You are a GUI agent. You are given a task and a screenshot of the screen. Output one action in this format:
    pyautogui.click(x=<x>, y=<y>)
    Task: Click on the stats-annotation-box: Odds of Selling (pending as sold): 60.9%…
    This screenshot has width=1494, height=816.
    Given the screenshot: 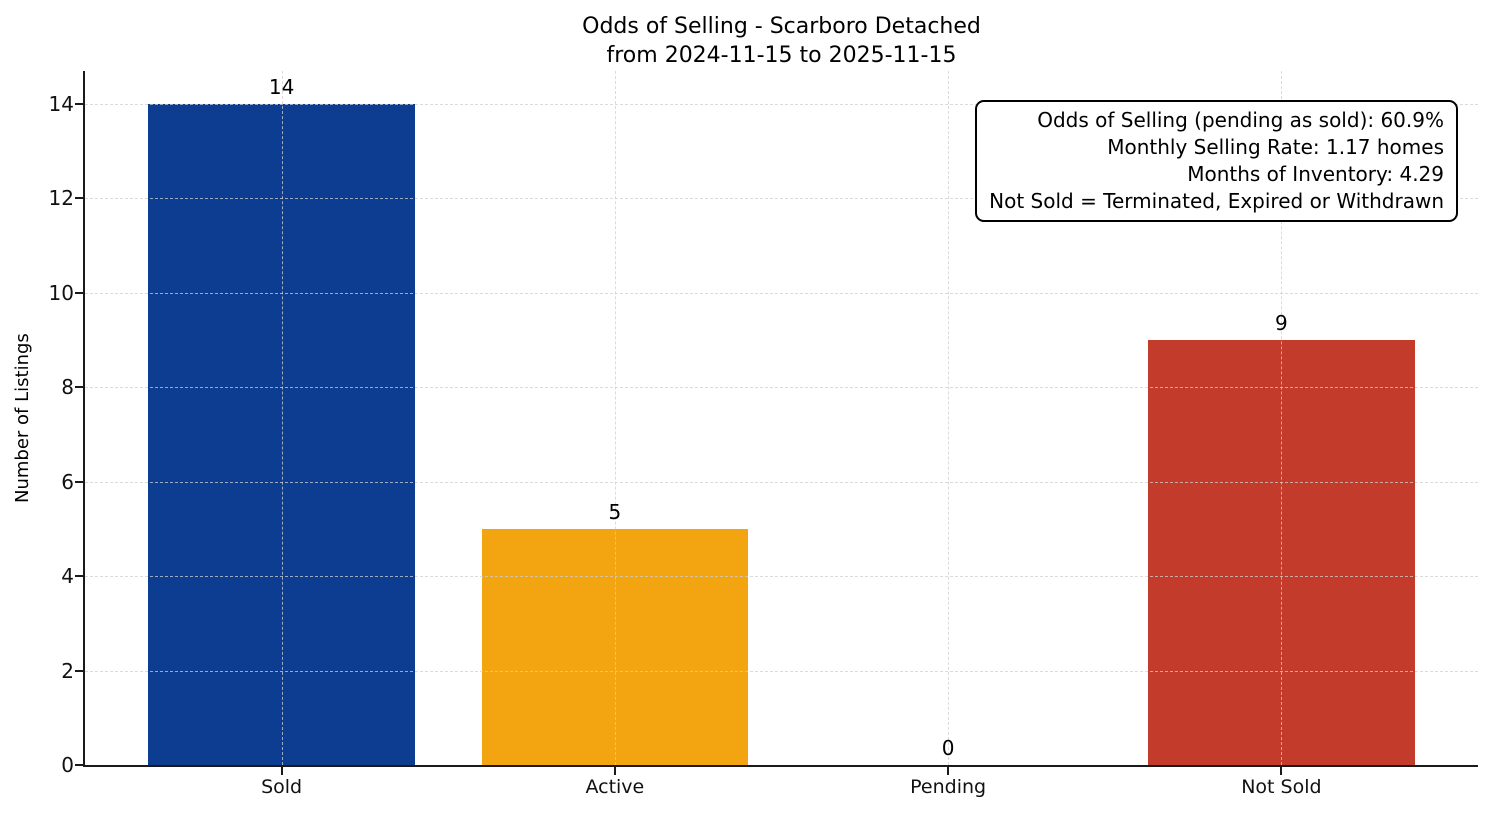 What is the action you would take?
    pyautogui.click(x=1216, y=161)
    